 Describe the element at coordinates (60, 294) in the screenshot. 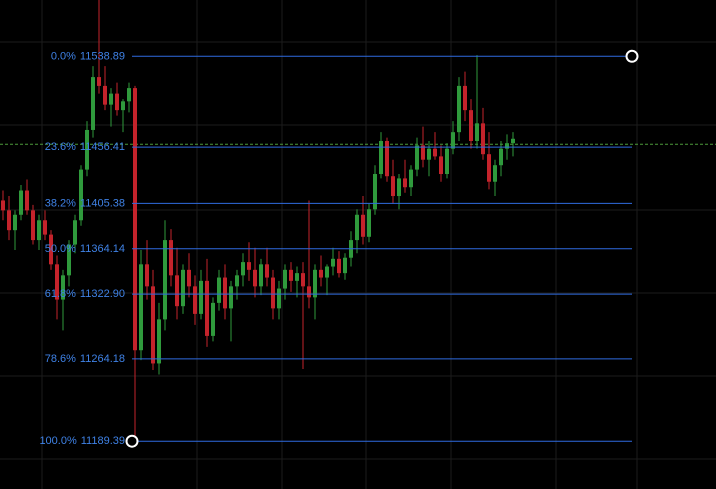

I see `fib-ratio: 61.8%` at that location.